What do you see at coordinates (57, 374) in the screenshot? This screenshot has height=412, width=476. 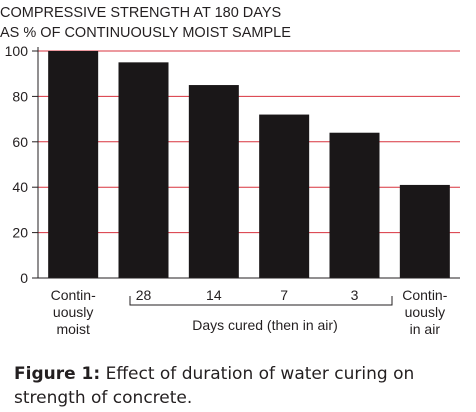 I see `figure-caption-label: Figure 1:` at bounding box center [57, 374].